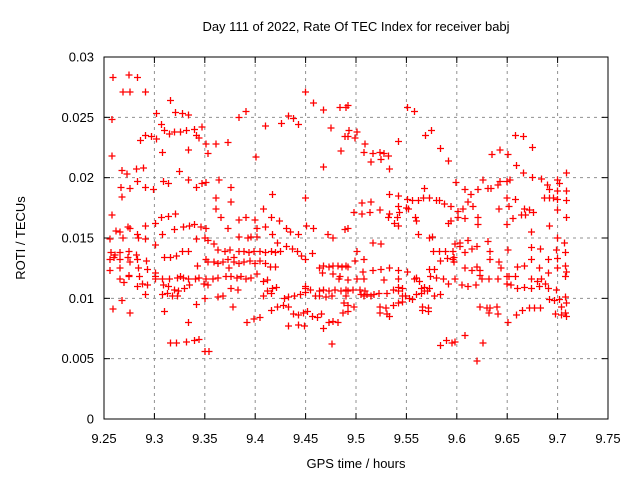 This screenshot has height=480, width=640. Describe the element at coordinates (356, 463) in the screenshot. I see `x-axis-label: GPS time / hours` at that location.